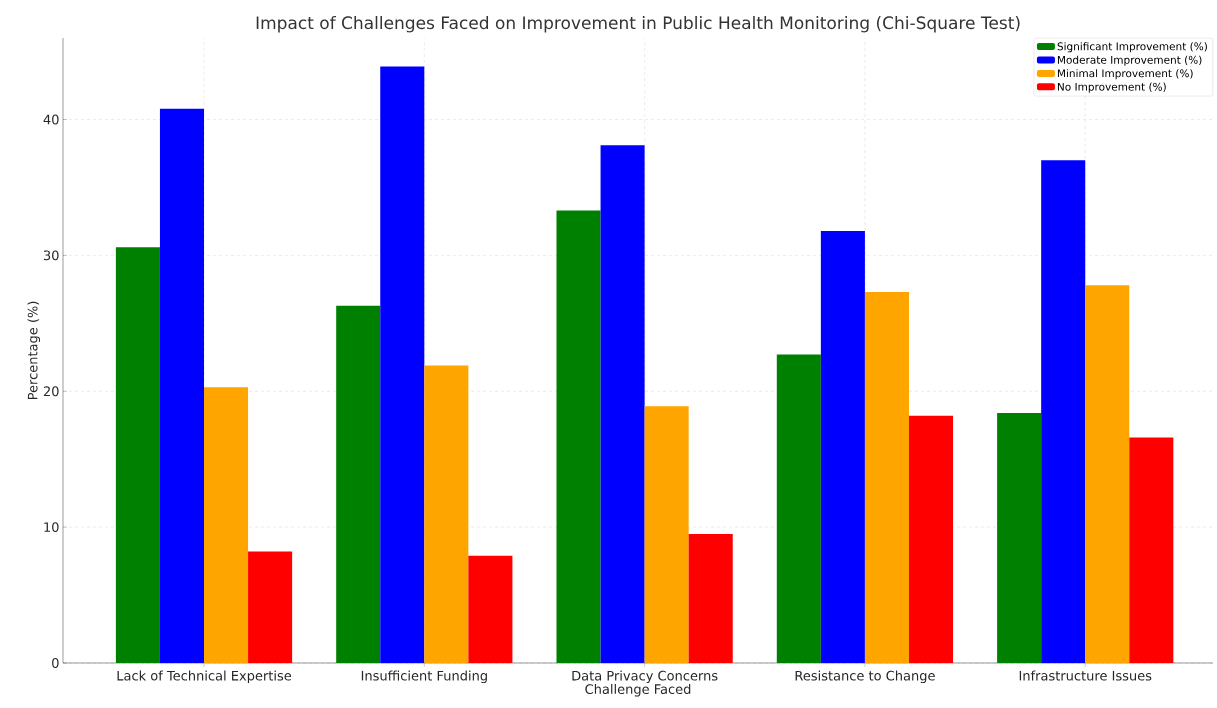  I want to click on x-tick-label: Lack of Technical Expertise, so click(204, 677).